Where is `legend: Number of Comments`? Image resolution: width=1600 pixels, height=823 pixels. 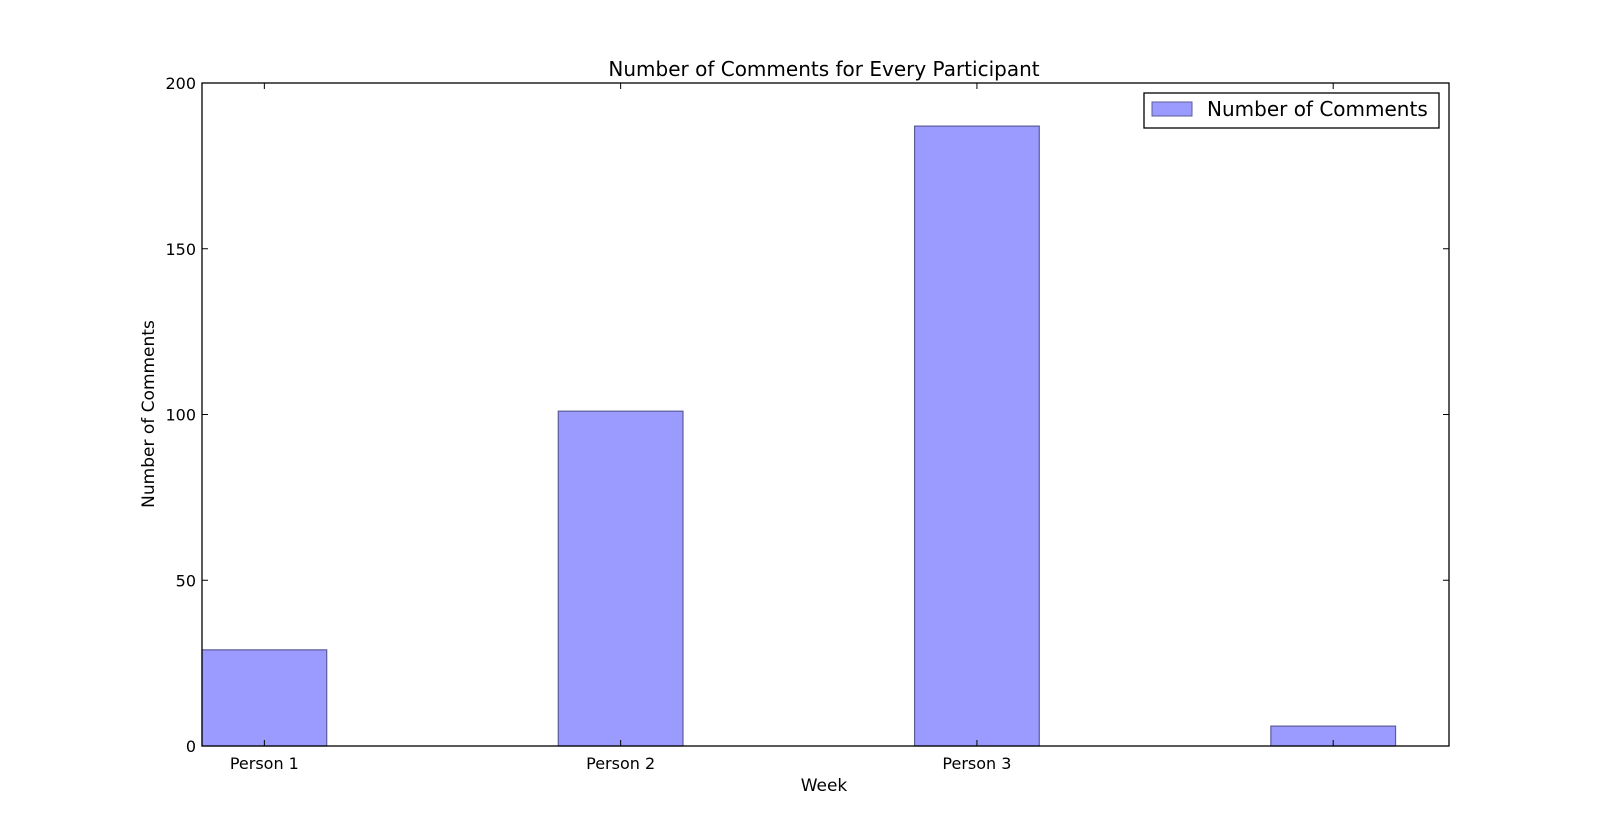
legend: Number of Comments is located at coordinates (1291, 110).